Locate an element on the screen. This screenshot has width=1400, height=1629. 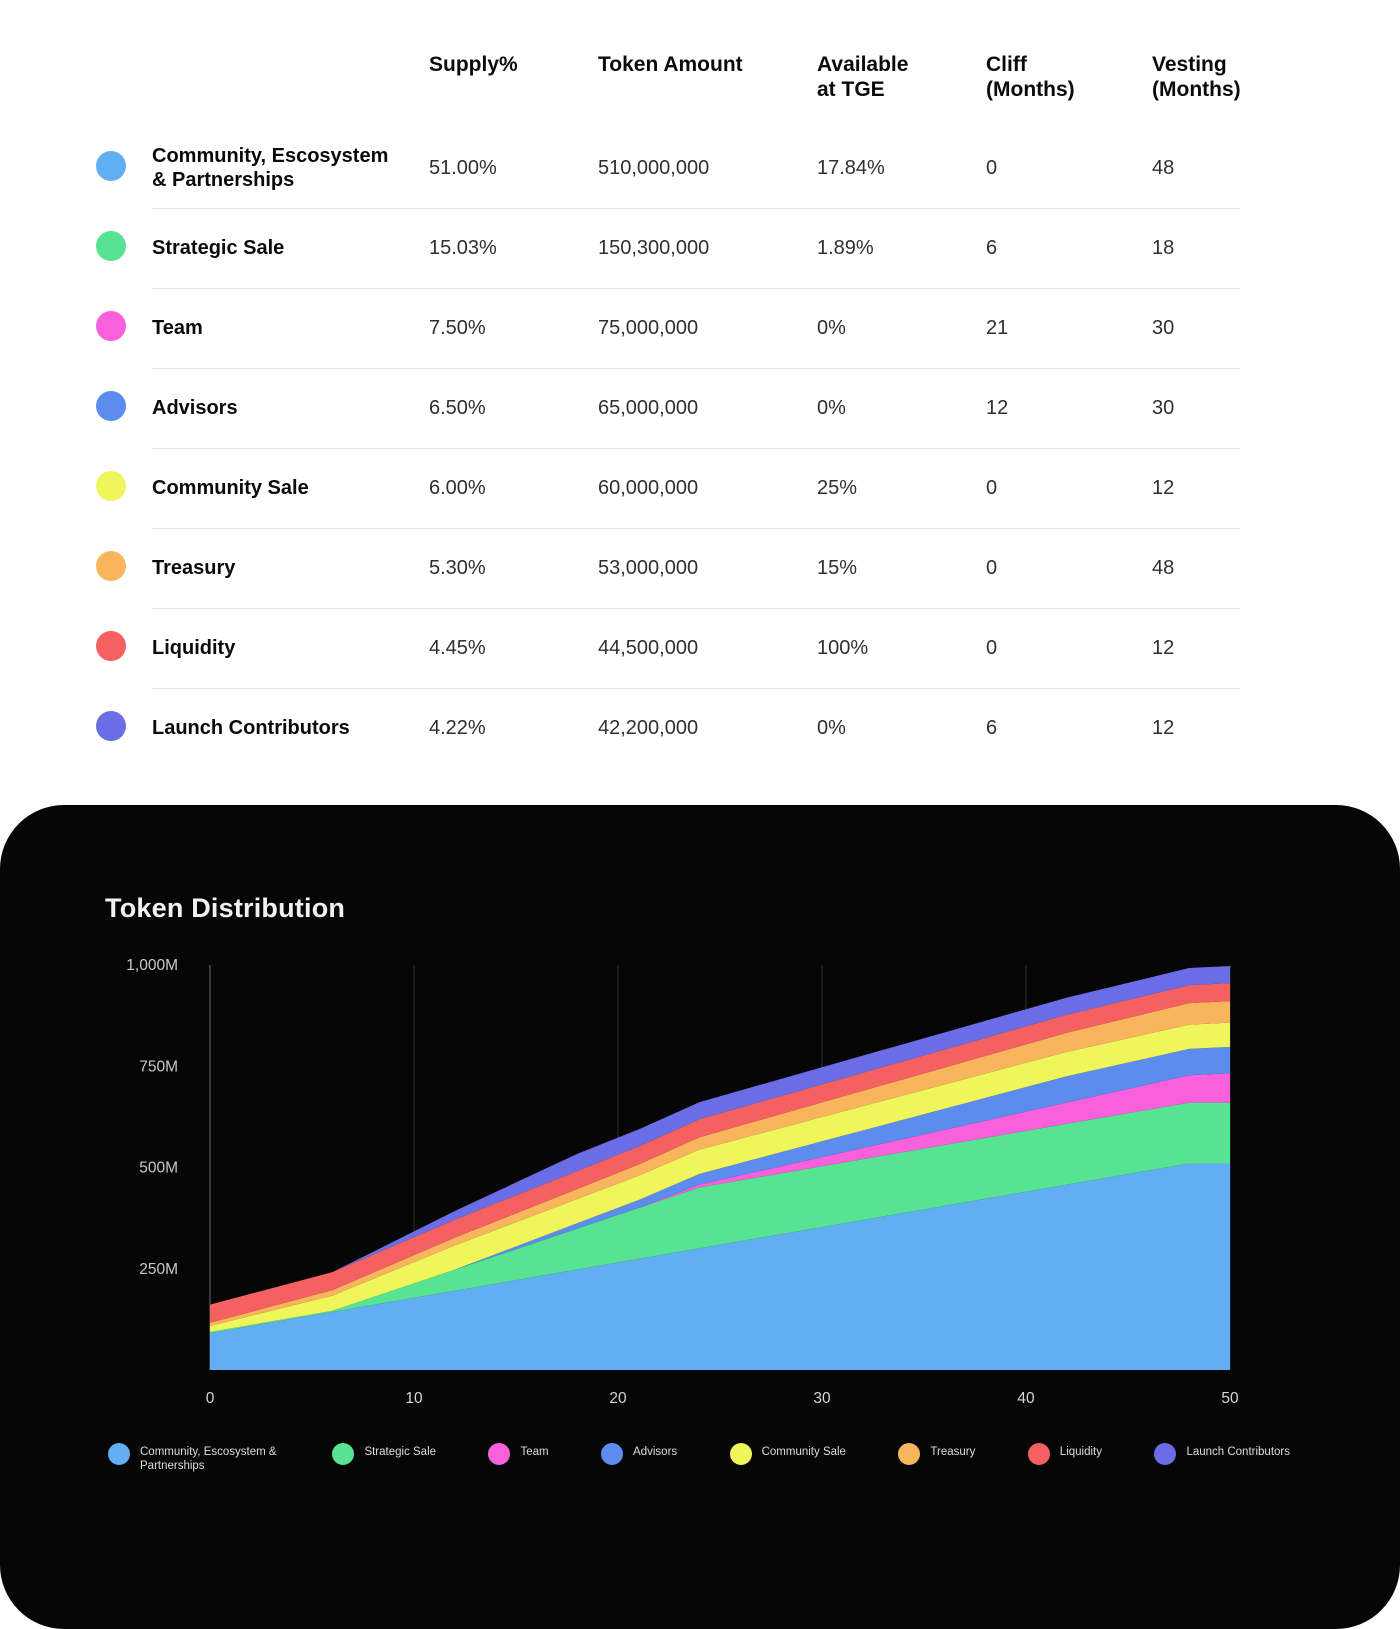
legend-label: Team is located at coordinates (534, 1452).